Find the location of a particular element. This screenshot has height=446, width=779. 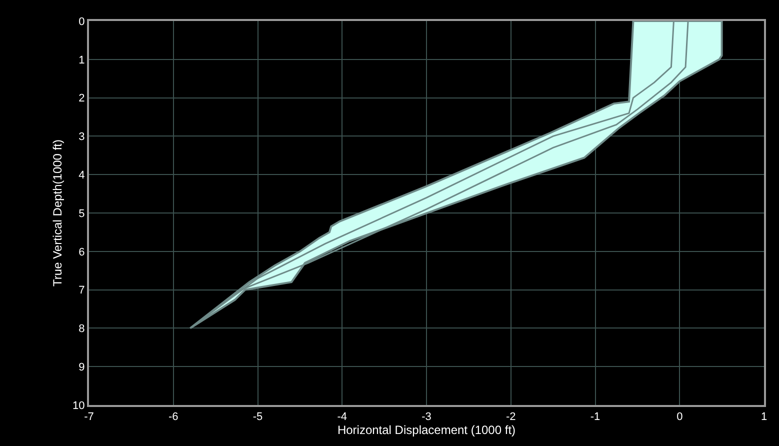

y-tick-label: 4 is located at coordinates (81, 175).